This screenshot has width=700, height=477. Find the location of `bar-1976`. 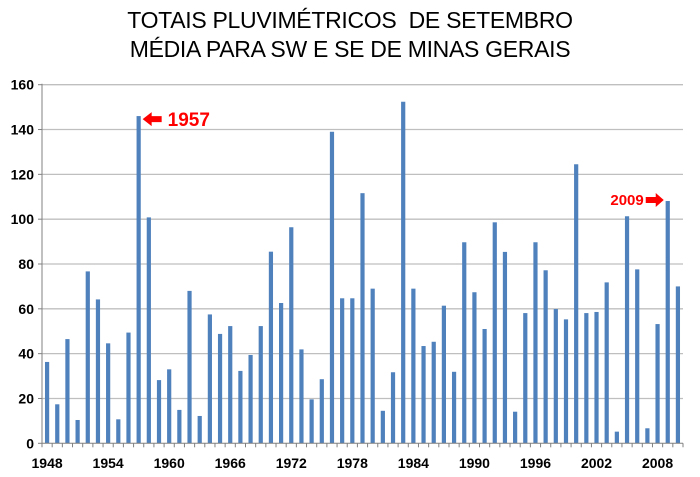

bar-1976 is located at coordinates (332, 287).